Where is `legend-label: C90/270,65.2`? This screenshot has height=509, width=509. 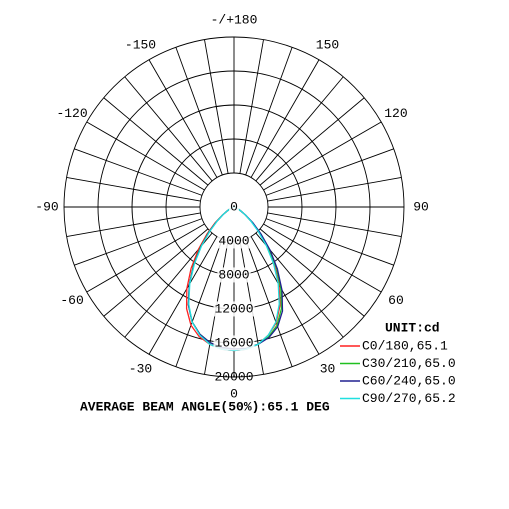 legend-label: C90/270,65.2 is located at coordinates (409, 398).